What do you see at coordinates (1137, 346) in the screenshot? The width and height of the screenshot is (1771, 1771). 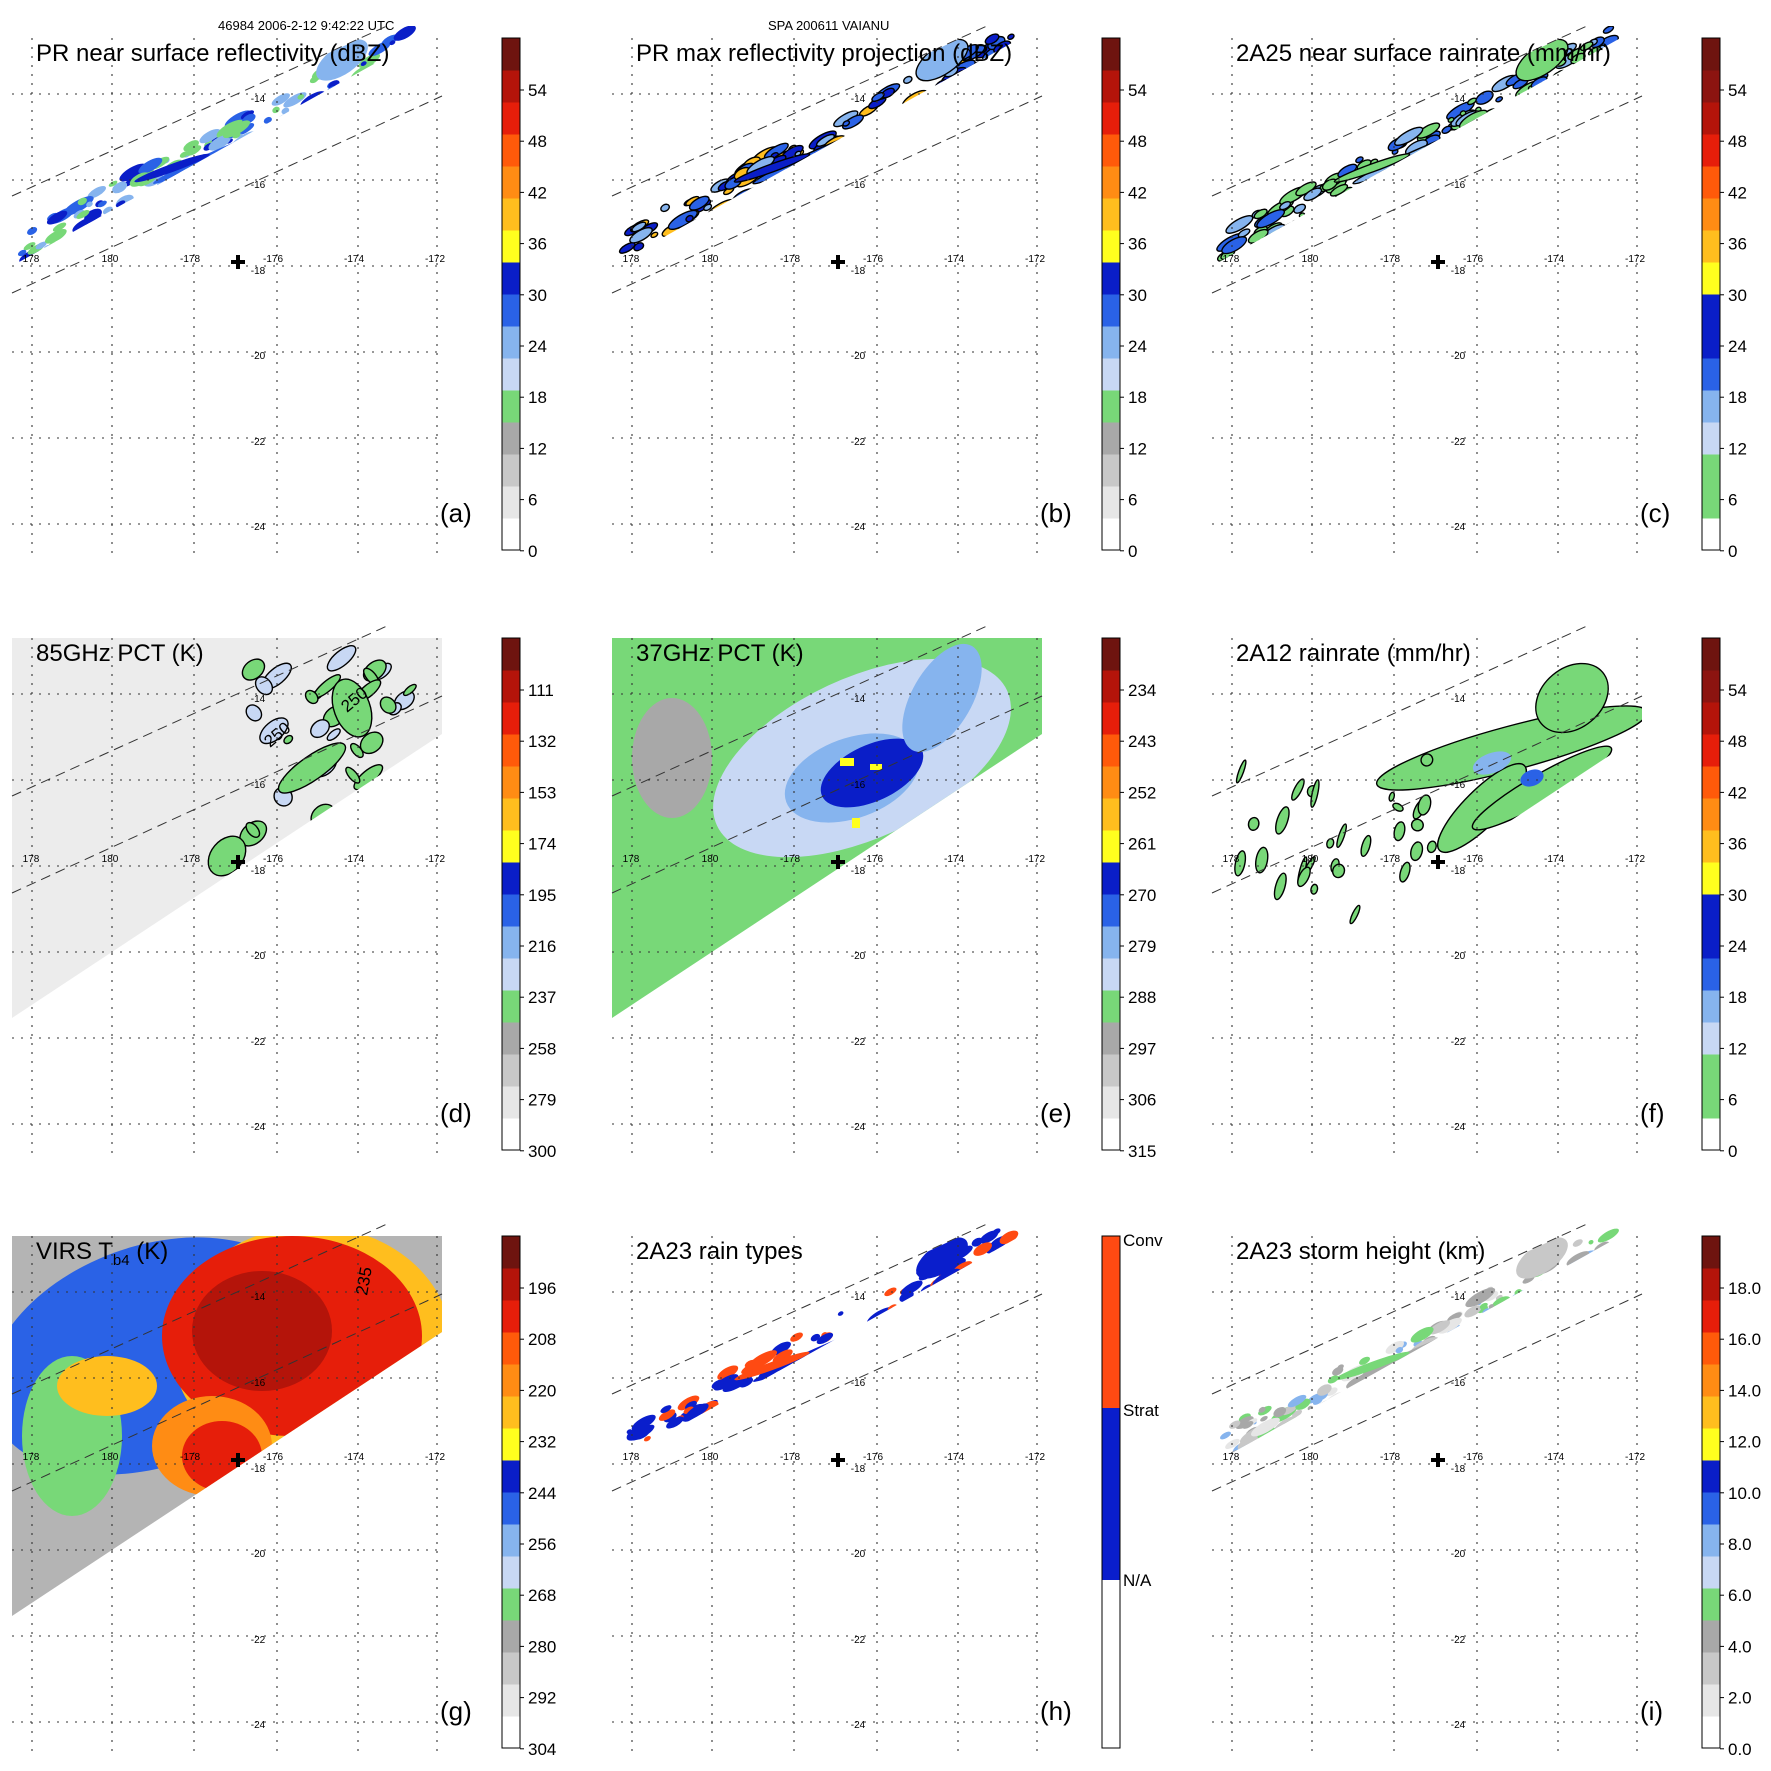 I see `colorbar-label: 24` at bounding box center [1137, 346].